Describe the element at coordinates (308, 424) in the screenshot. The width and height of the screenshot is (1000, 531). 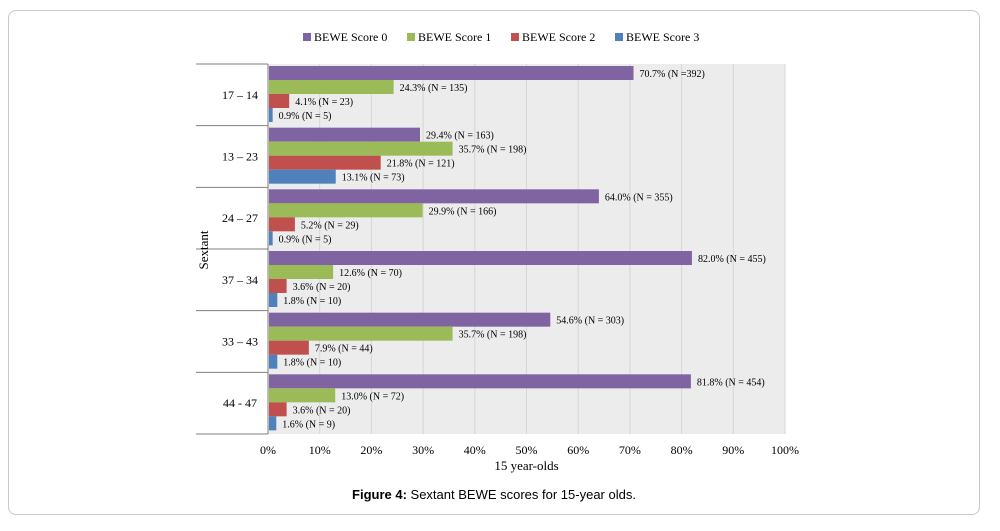
I see `data-label: 1.6% (N = 9)` at that location.